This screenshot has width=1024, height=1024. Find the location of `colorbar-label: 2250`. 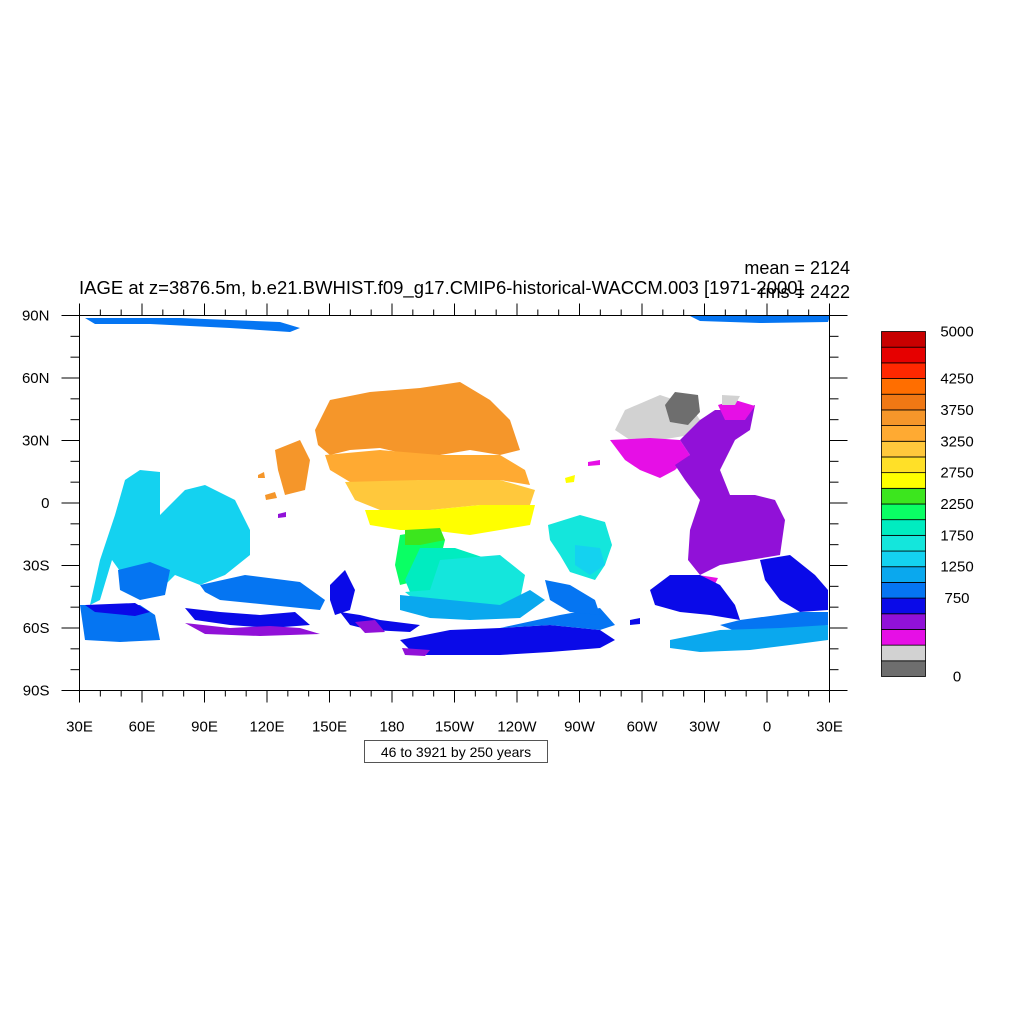

colorbar-label: 2250 is located at coordinates (956, 504).